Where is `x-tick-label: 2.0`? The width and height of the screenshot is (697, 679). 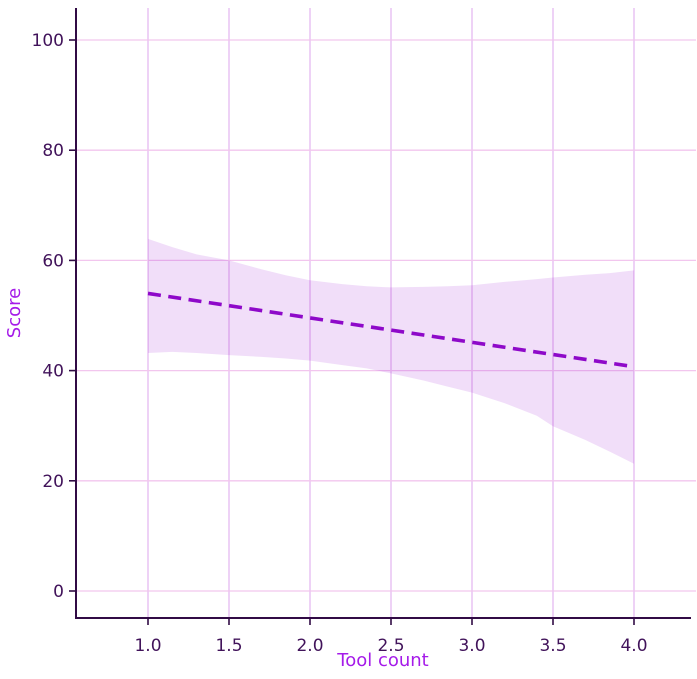 x-tick-label: 2.0 is located at coordinates (309, 646).